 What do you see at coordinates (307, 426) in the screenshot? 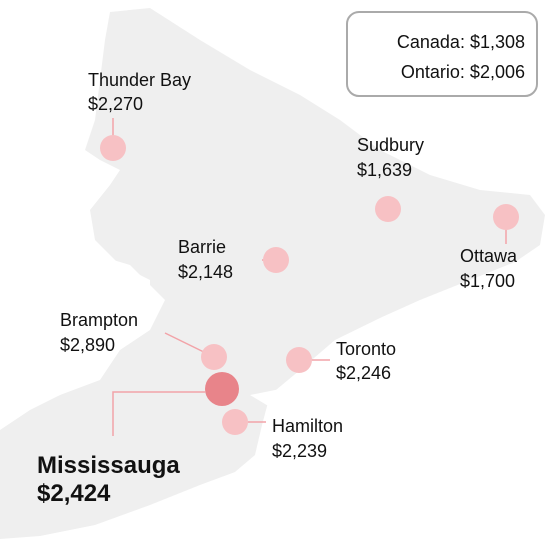
I see `city-name: Hamilton` at bounding box center [307, 426].